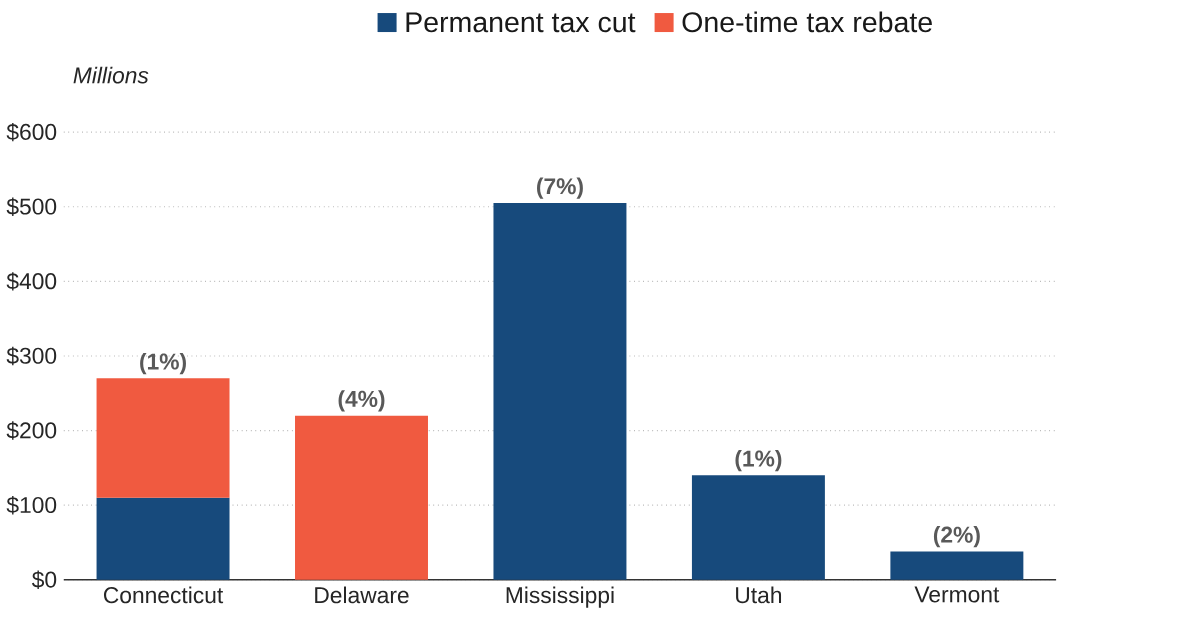 This screenshot has width=1181, height=632. What do you see at coordinates (31, 356) in the screenshot?
I see `y-tick-label: $300` at bounding box center [31, 356].